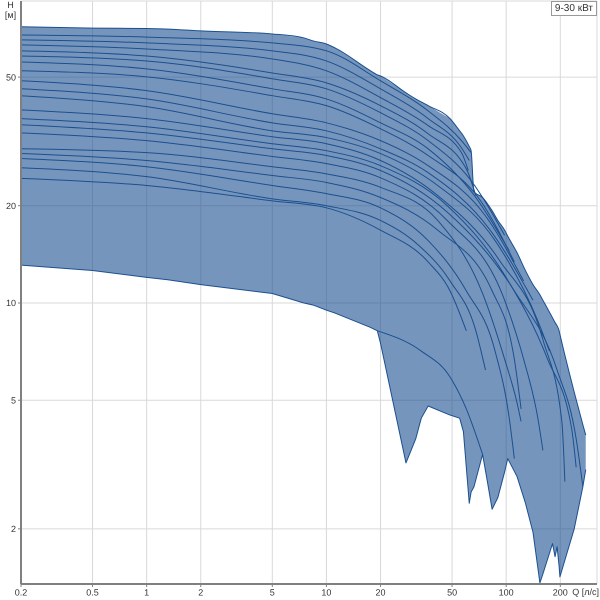  I want to click on y-tick-label: 10, so click(11, 303).